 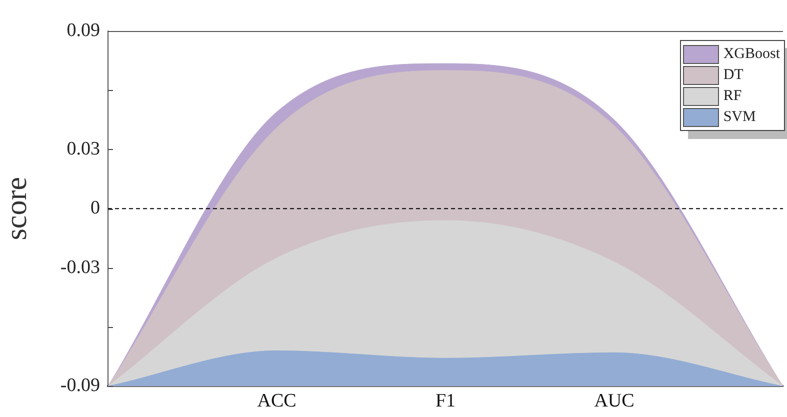 What do you see at coordinates (80, 267) in the screenshot?
I see `y-tick-label: -0.03` at bounding box center [80, 267].